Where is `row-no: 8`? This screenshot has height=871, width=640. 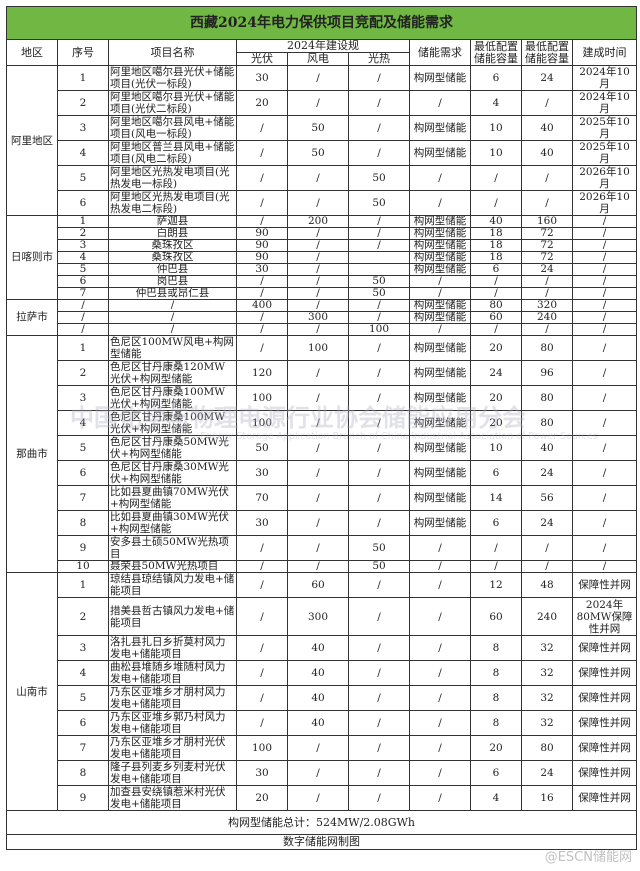
row-no: 8 is located at coordinates (83, 773).